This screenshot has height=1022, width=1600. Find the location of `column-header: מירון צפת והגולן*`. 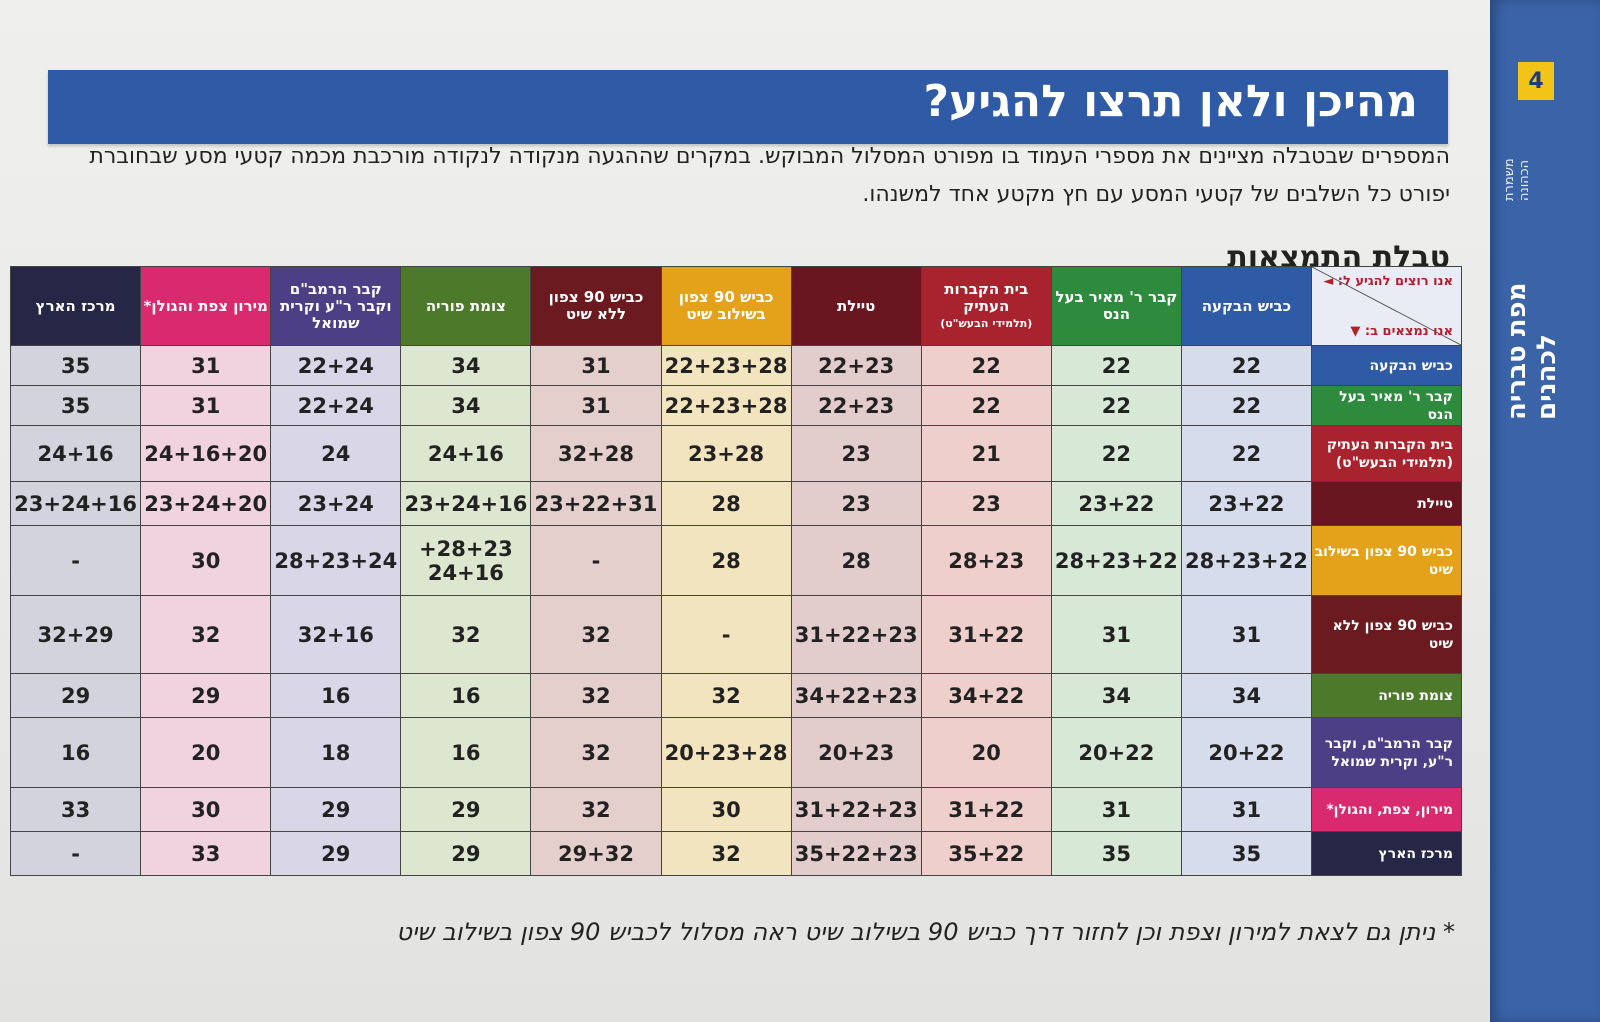

column-header: מירון צפת והגולן* is located at coordinates (206, 306).